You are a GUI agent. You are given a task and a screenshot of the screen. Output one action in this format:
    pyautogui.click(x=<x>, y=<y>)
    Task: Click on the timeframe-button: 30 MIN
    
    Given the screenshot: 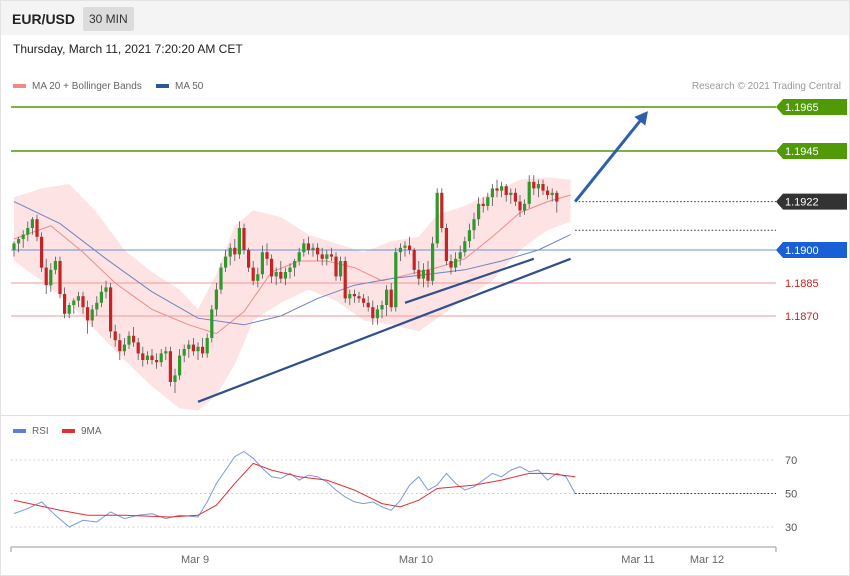 What is the action you would take?
    pyautogui.click(x=108, y=19)
    